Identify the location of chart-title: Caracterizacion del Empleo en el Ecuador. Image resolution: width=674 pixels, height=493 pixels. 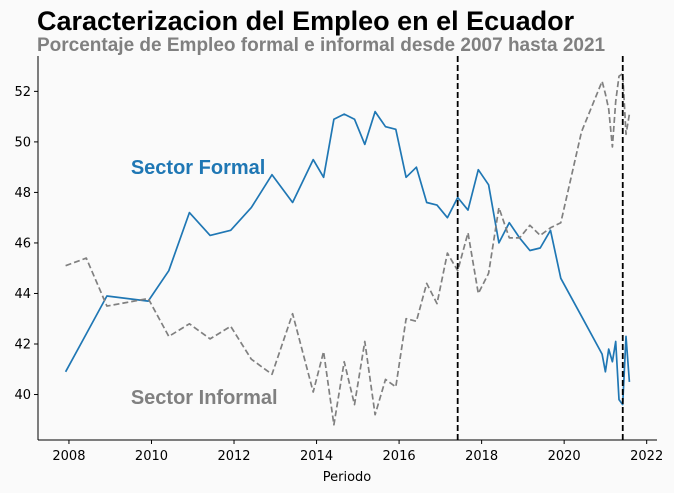
(306, 21).